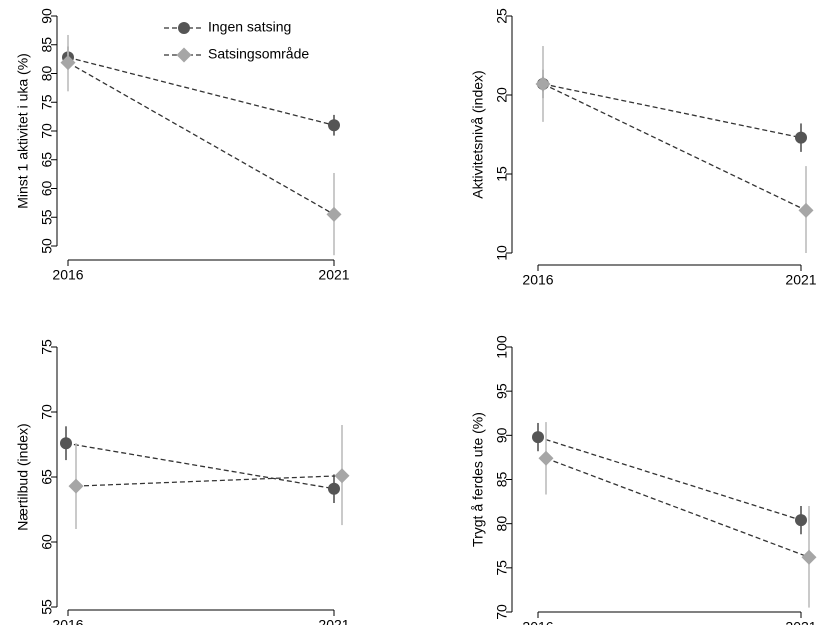 This screenshot has width=821, height=625. I want to click on legend: Ingen satsing Satsingsområde, so click(236, 41).